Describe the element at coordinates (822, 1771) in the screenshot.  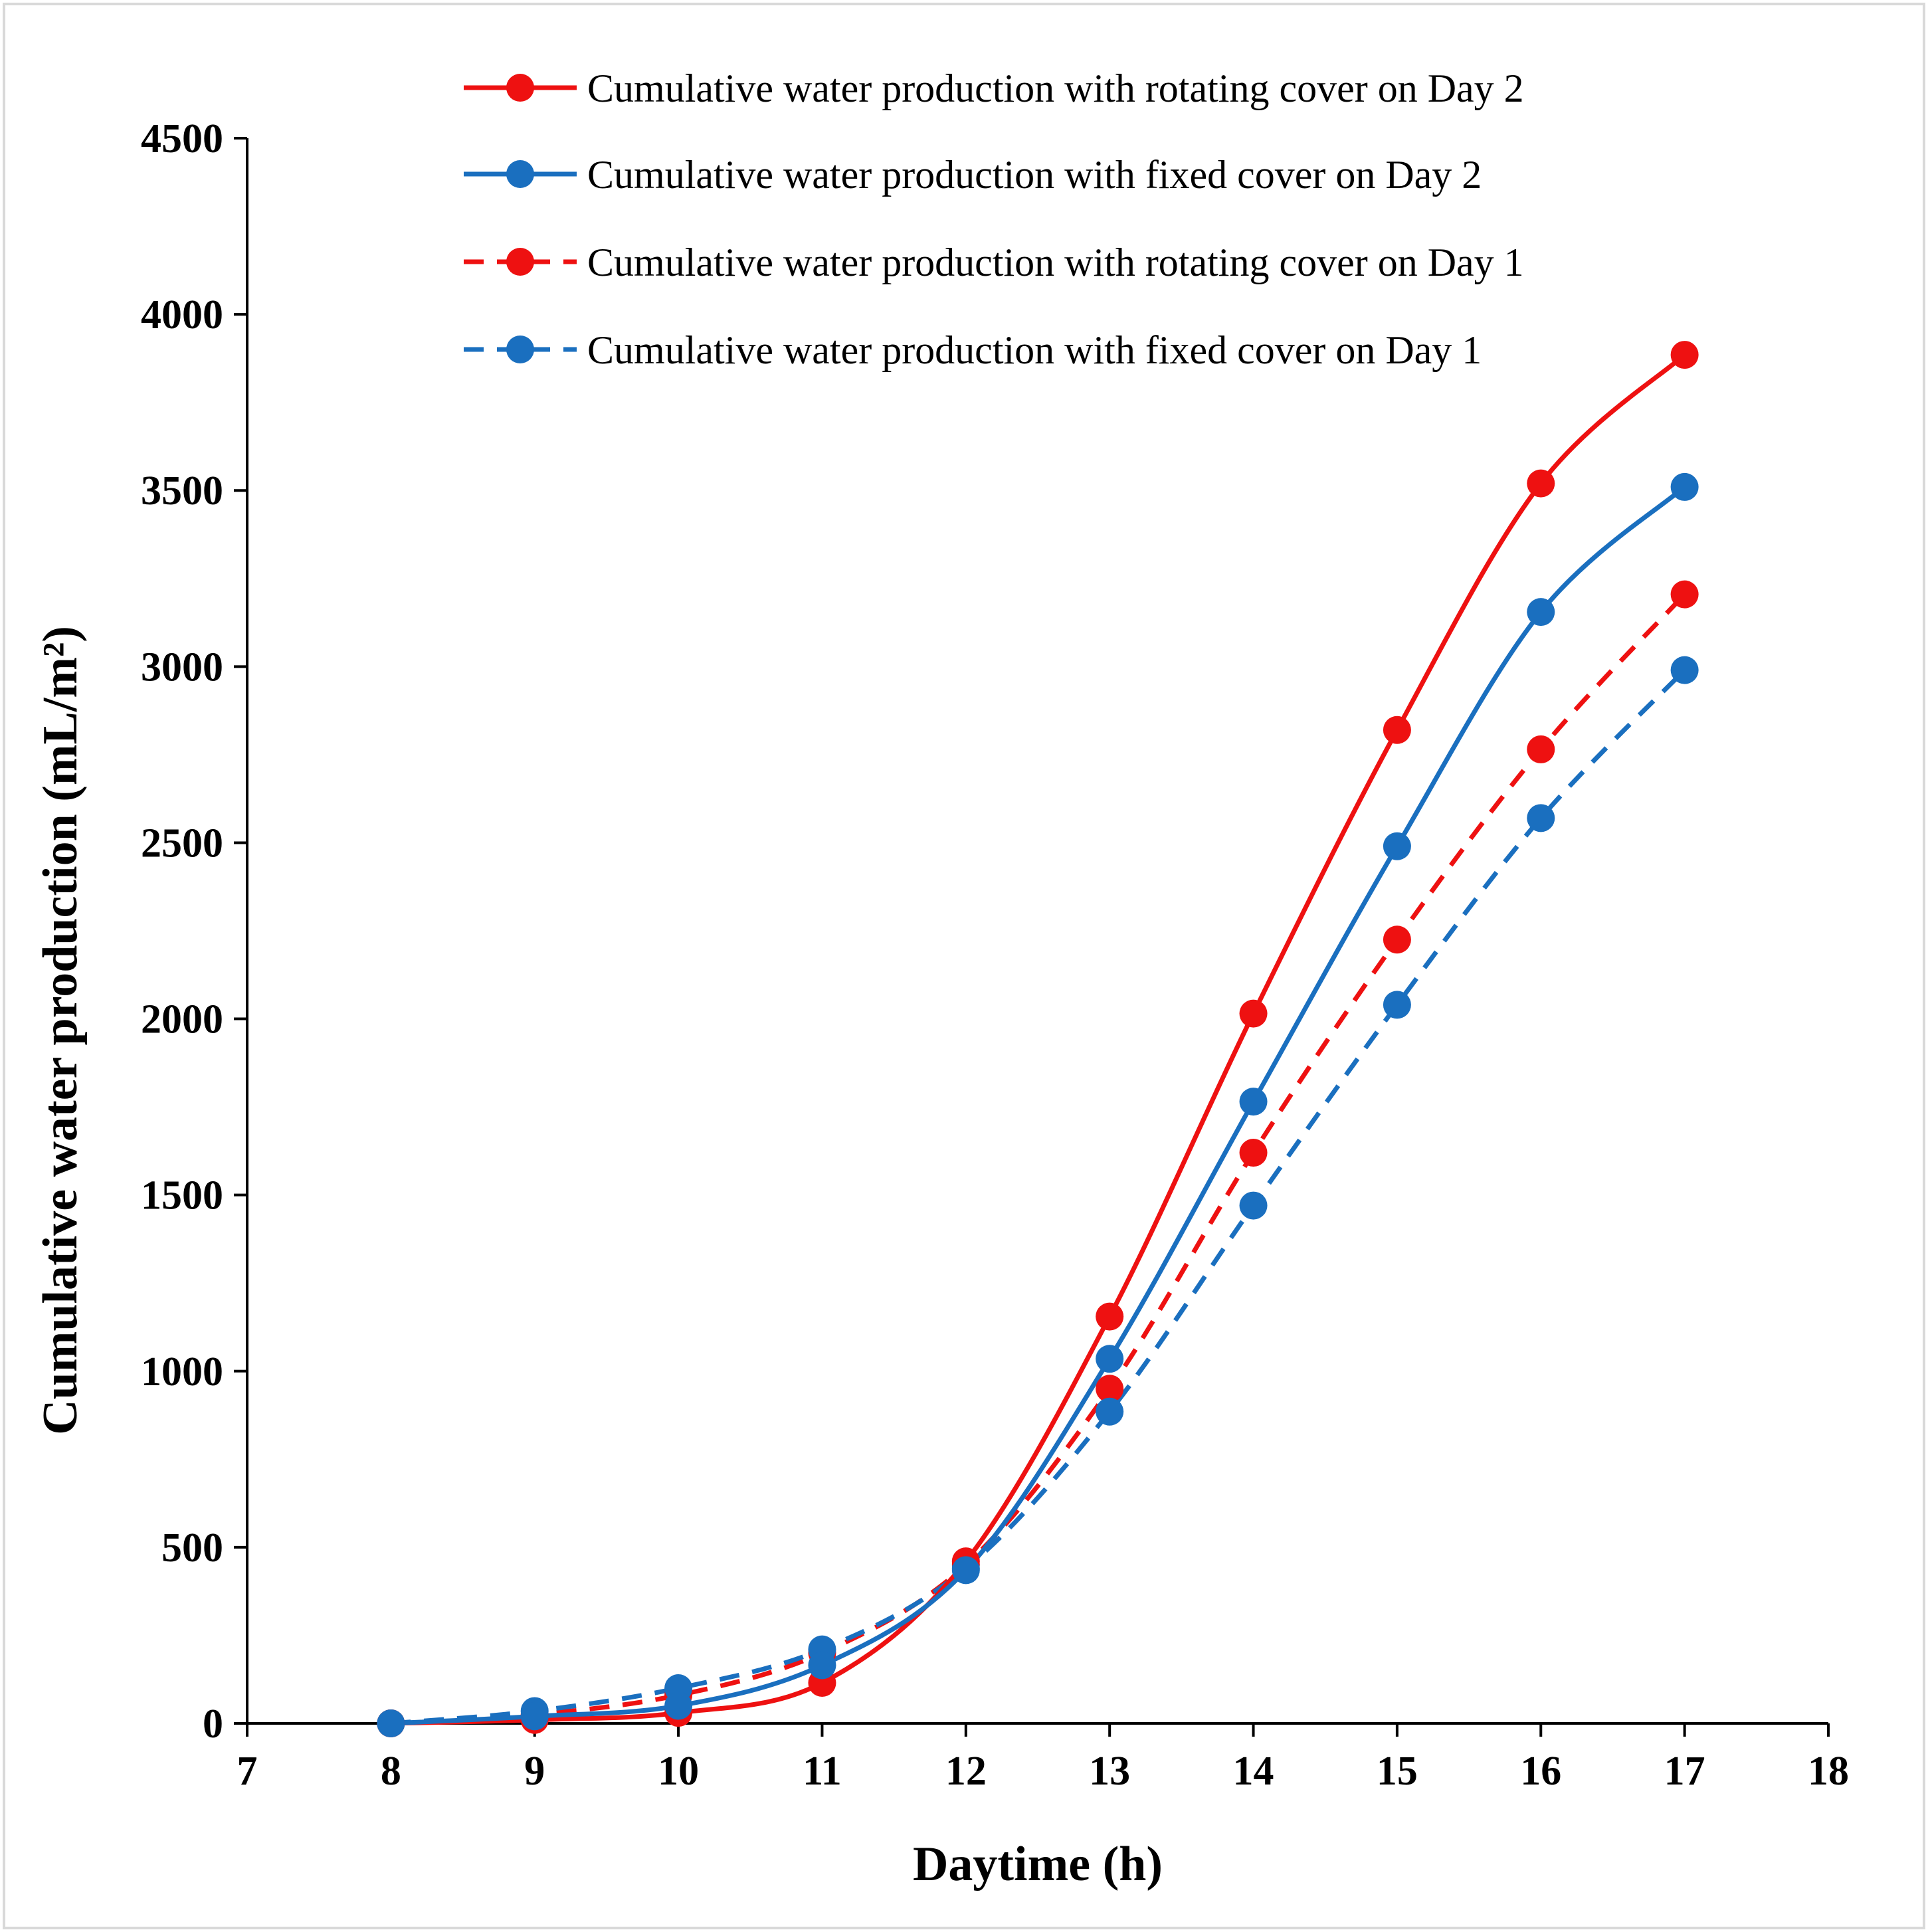
I see `x-tick-label: 11` at that location.